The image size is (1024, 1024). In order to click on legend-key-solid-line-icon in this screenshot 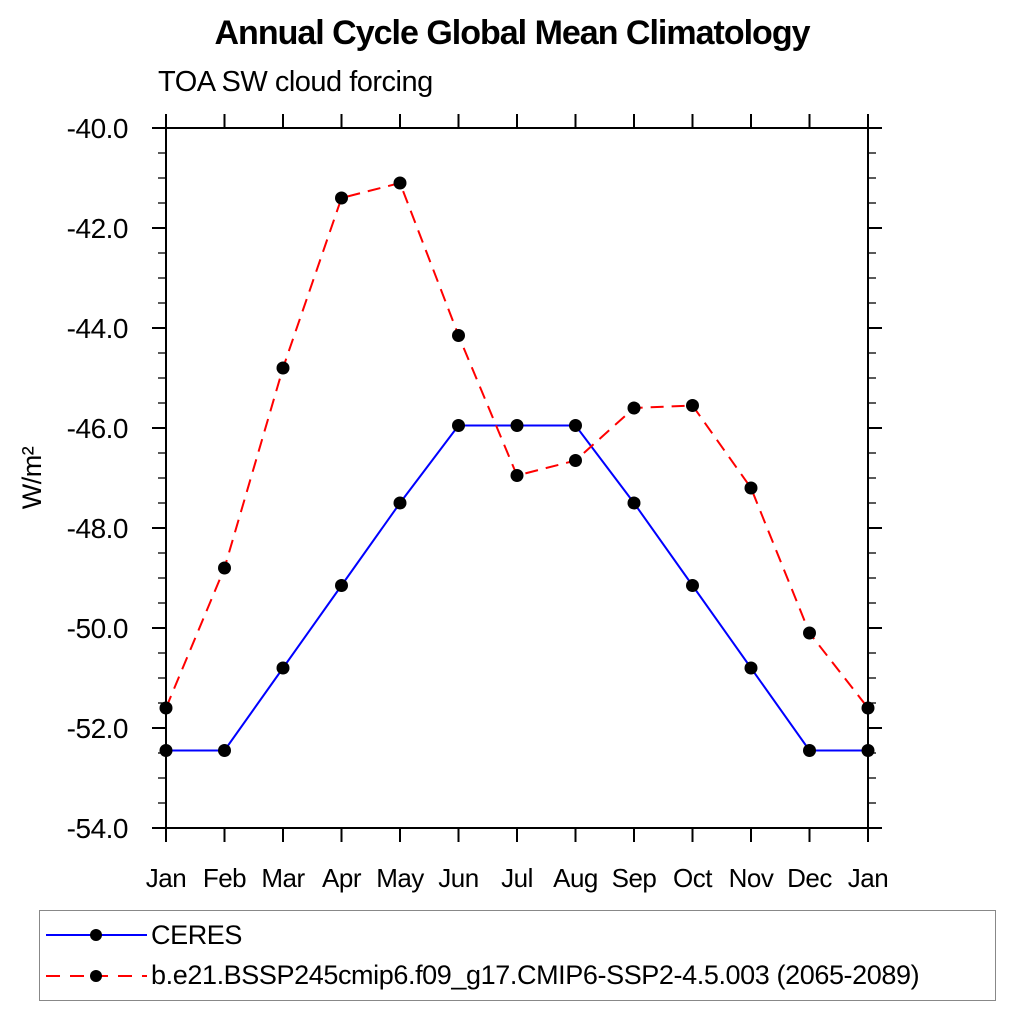, I will do `click(96, 935)`.